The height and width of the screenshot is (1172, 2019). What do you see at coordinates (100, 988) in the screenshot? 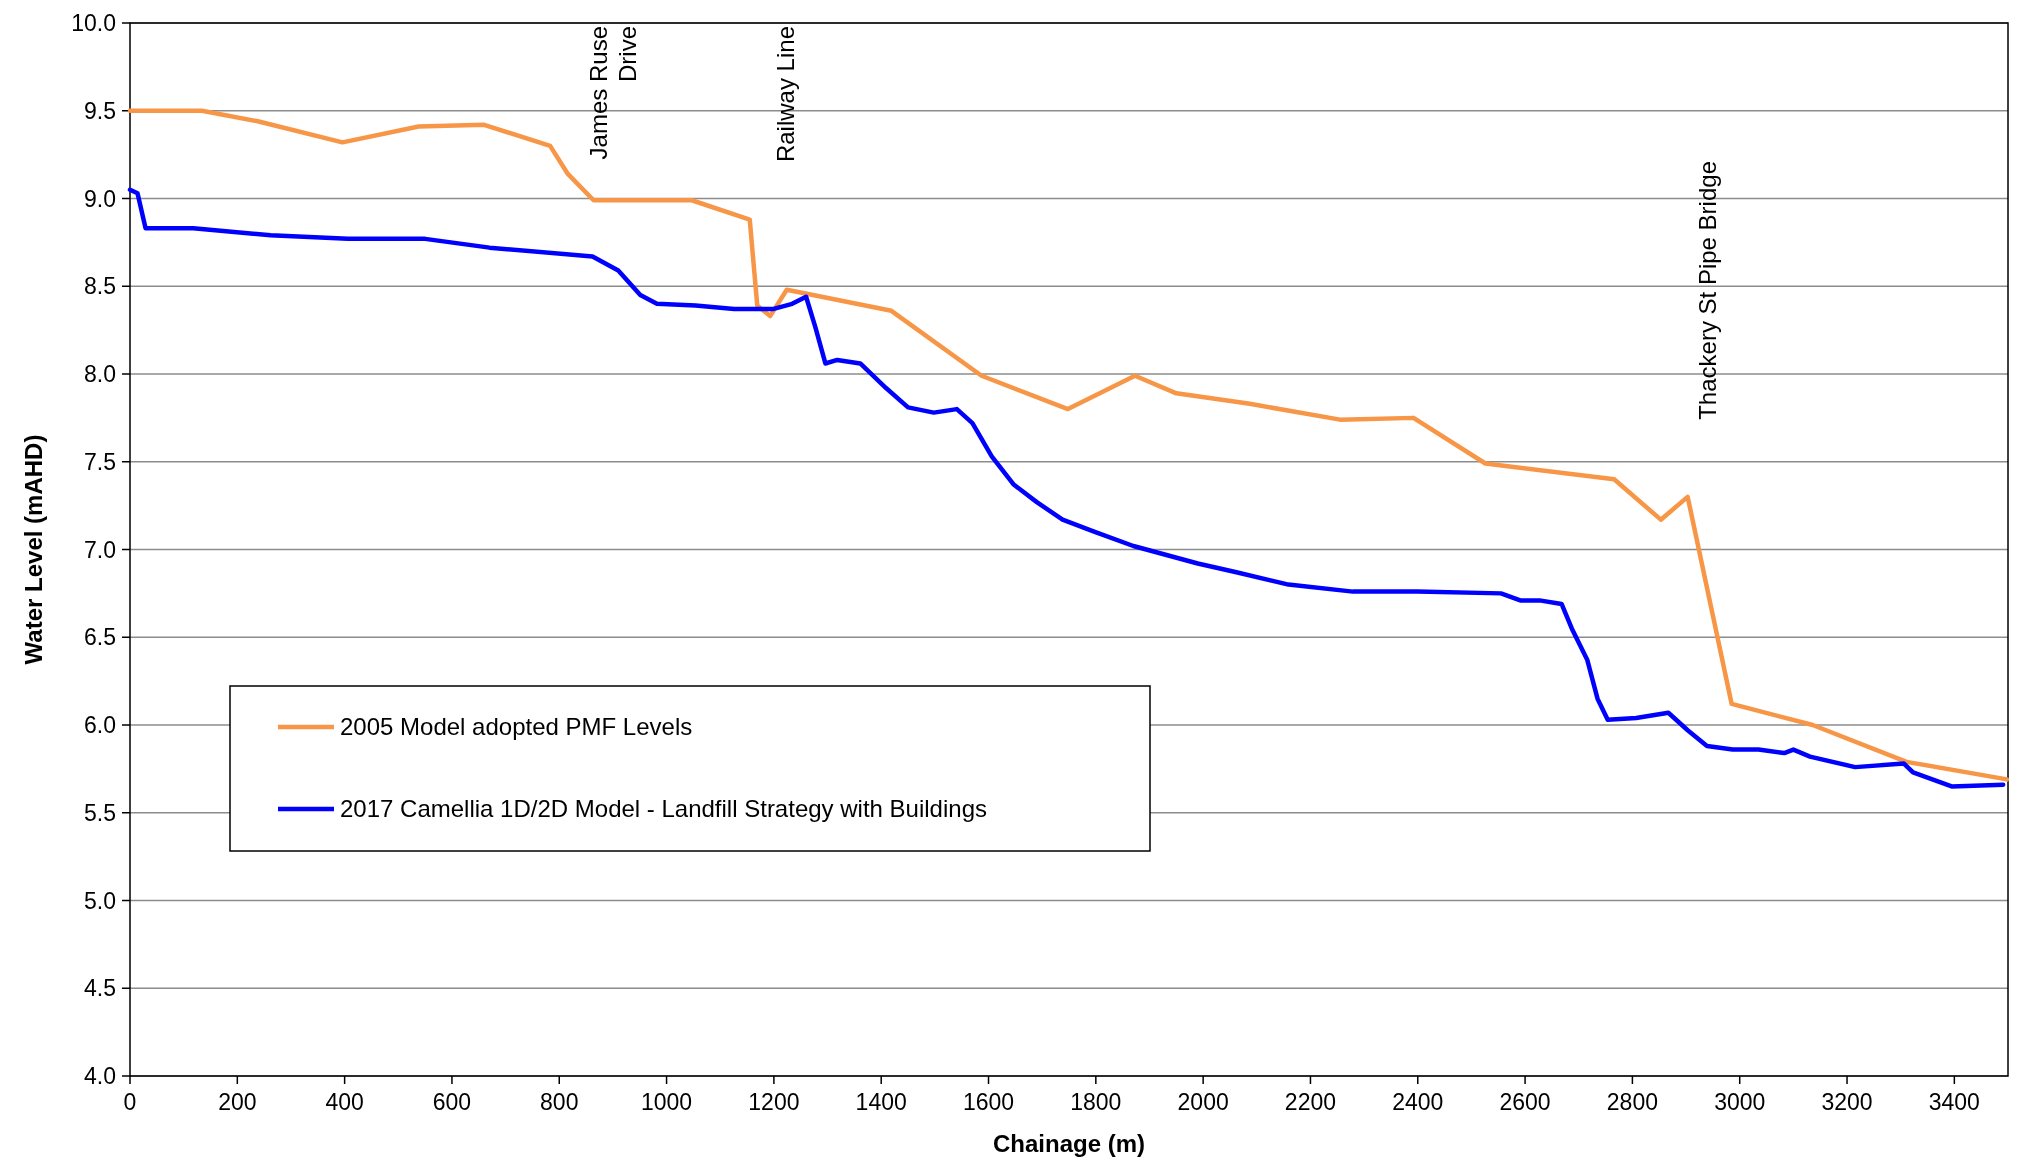
I see `y-tick-label: 4.5` at bounding box center [100, 988].